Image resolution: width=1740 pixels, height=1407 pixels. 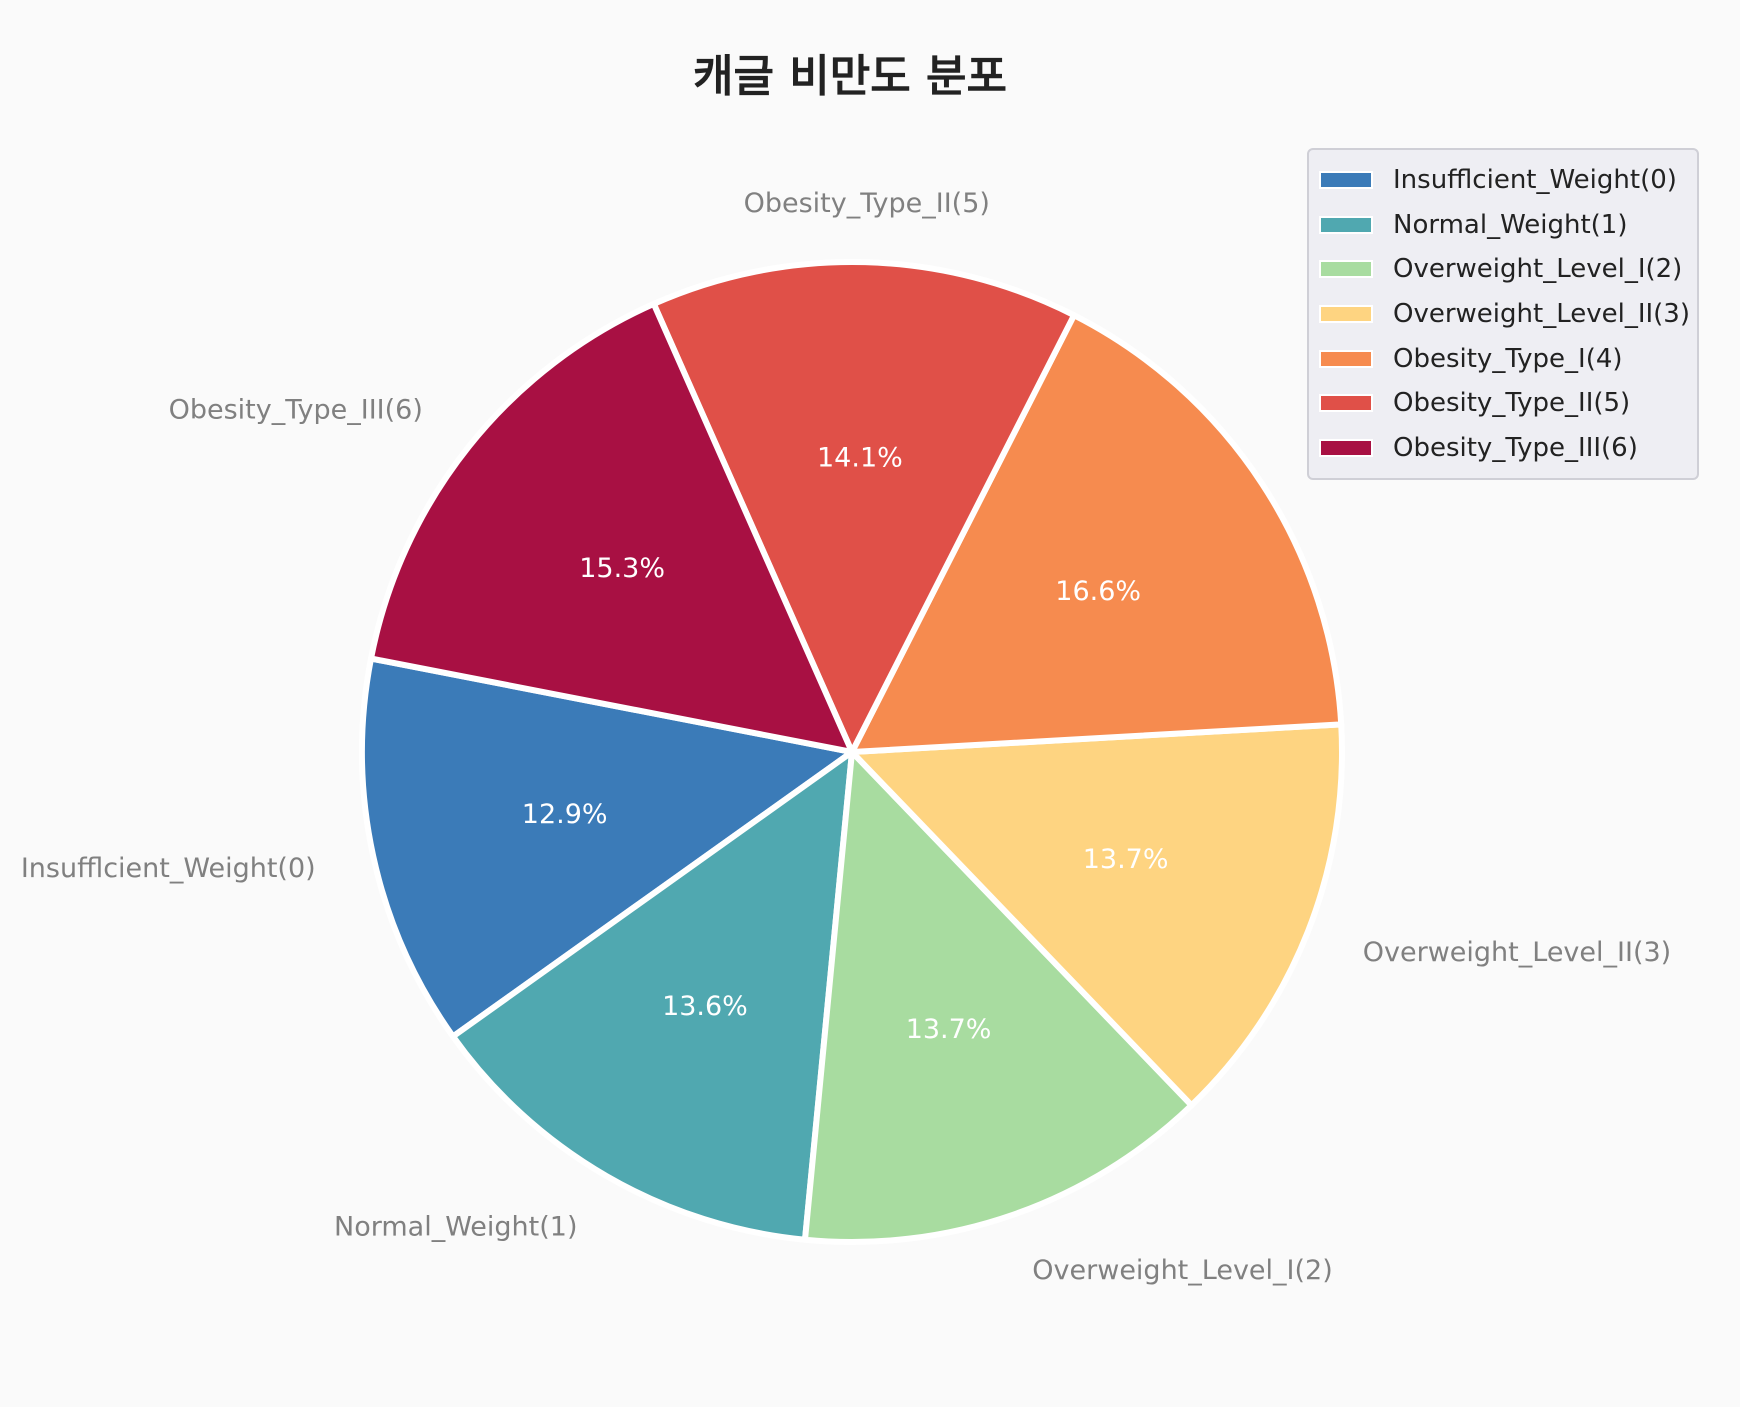 I want to click on legend-item: Overweight_Level_I(2), so click(x=1503, y=269).